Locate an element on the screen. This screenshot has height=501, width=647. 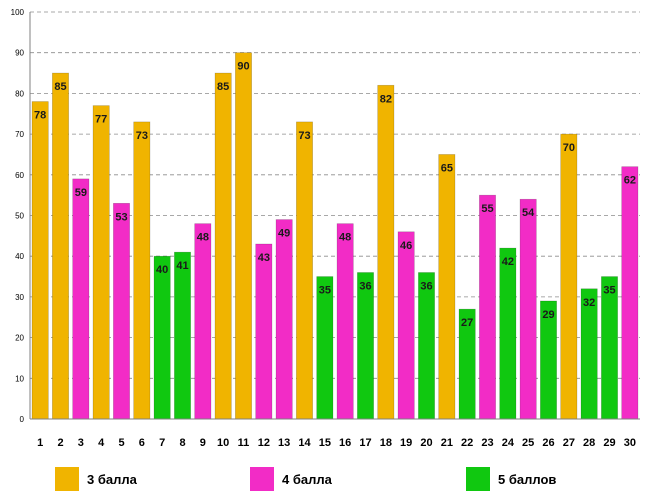
y-tick-label: 40 is located at coordinates (19, 256).